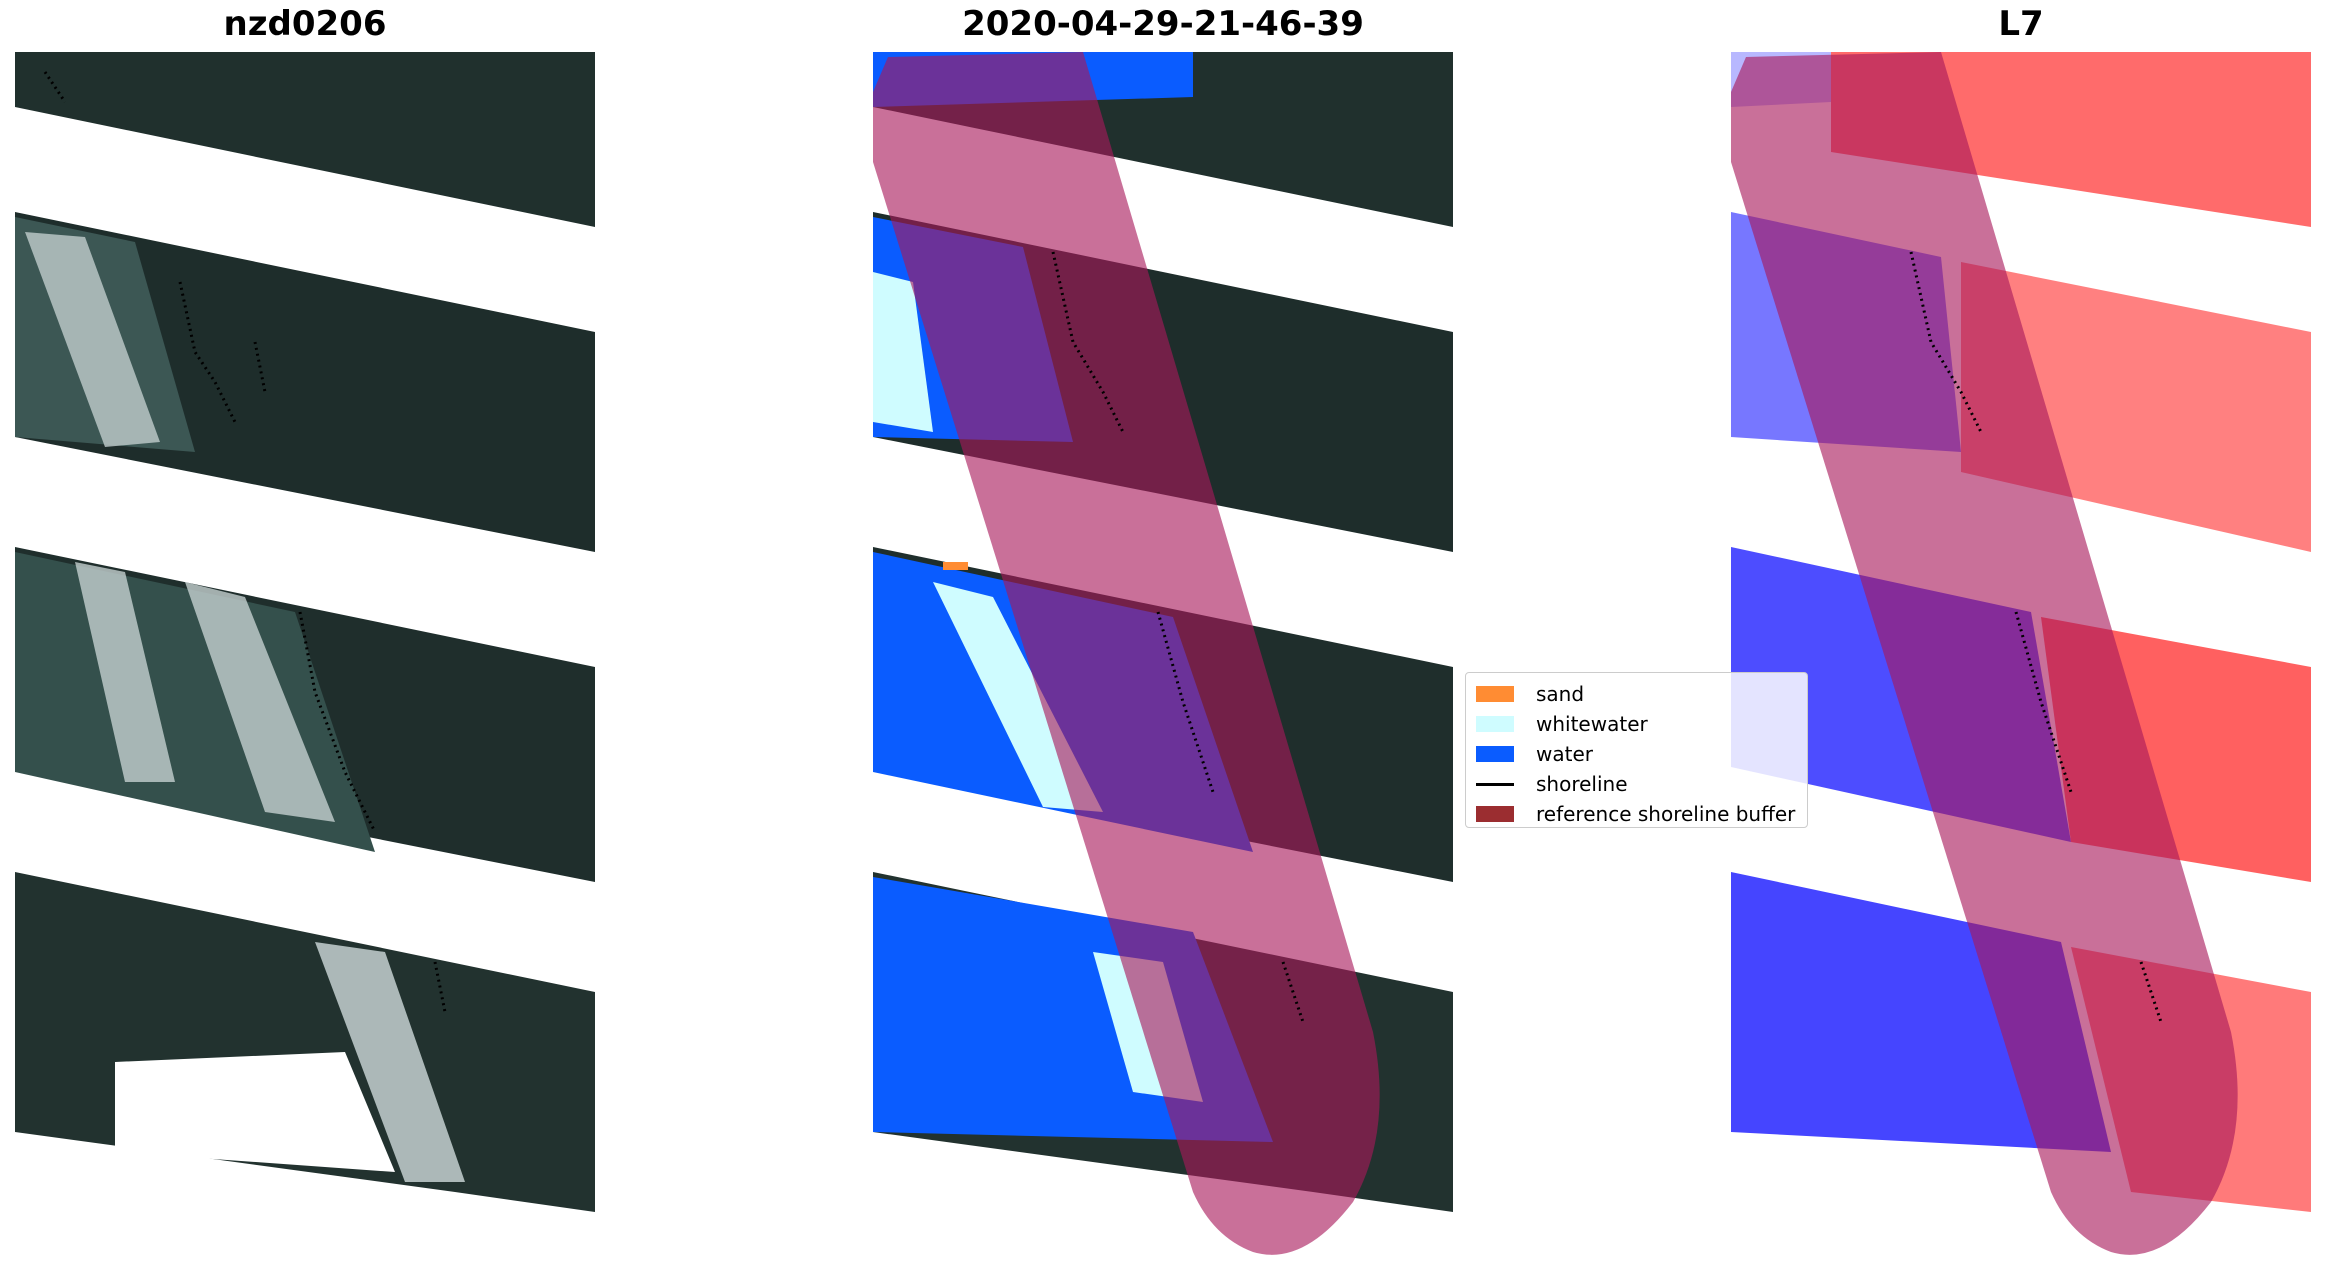 Image resolution: width=2325 pixels, height=1283 pixels. I want to click on legend-label: reference shoreline buffer, so click(1666, 814).